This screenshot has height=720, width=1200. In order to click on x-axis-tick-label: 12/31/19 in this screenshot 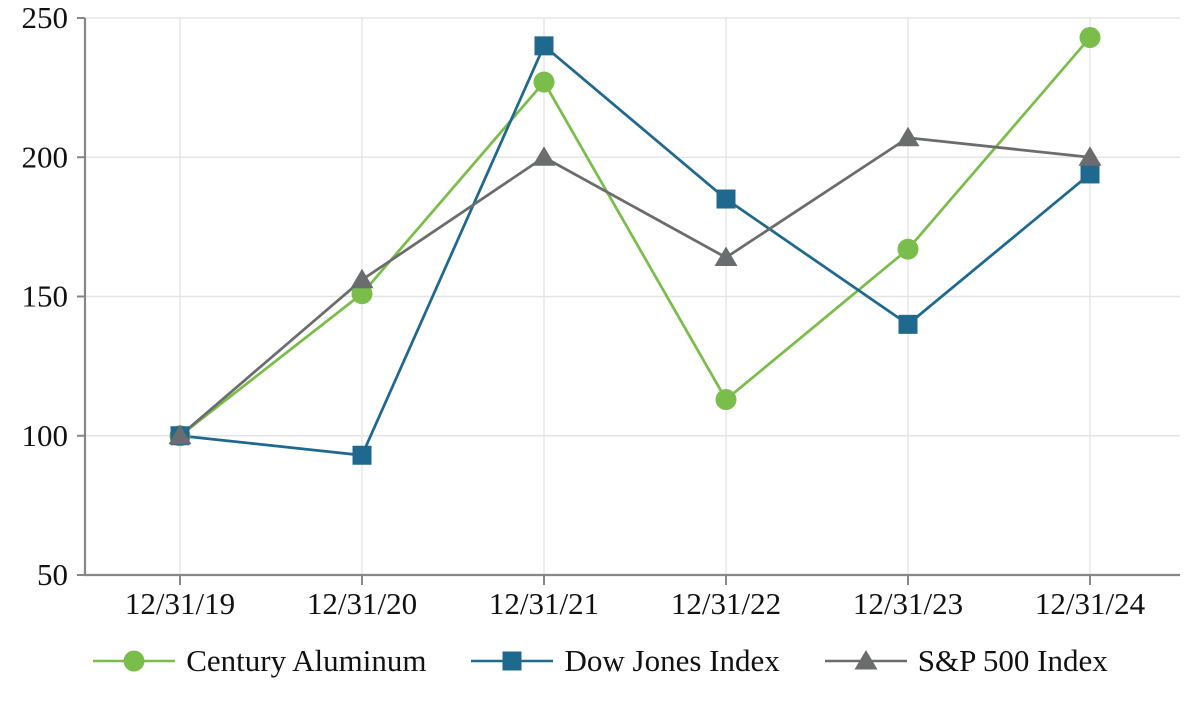, I will do `click(180, 603)`.